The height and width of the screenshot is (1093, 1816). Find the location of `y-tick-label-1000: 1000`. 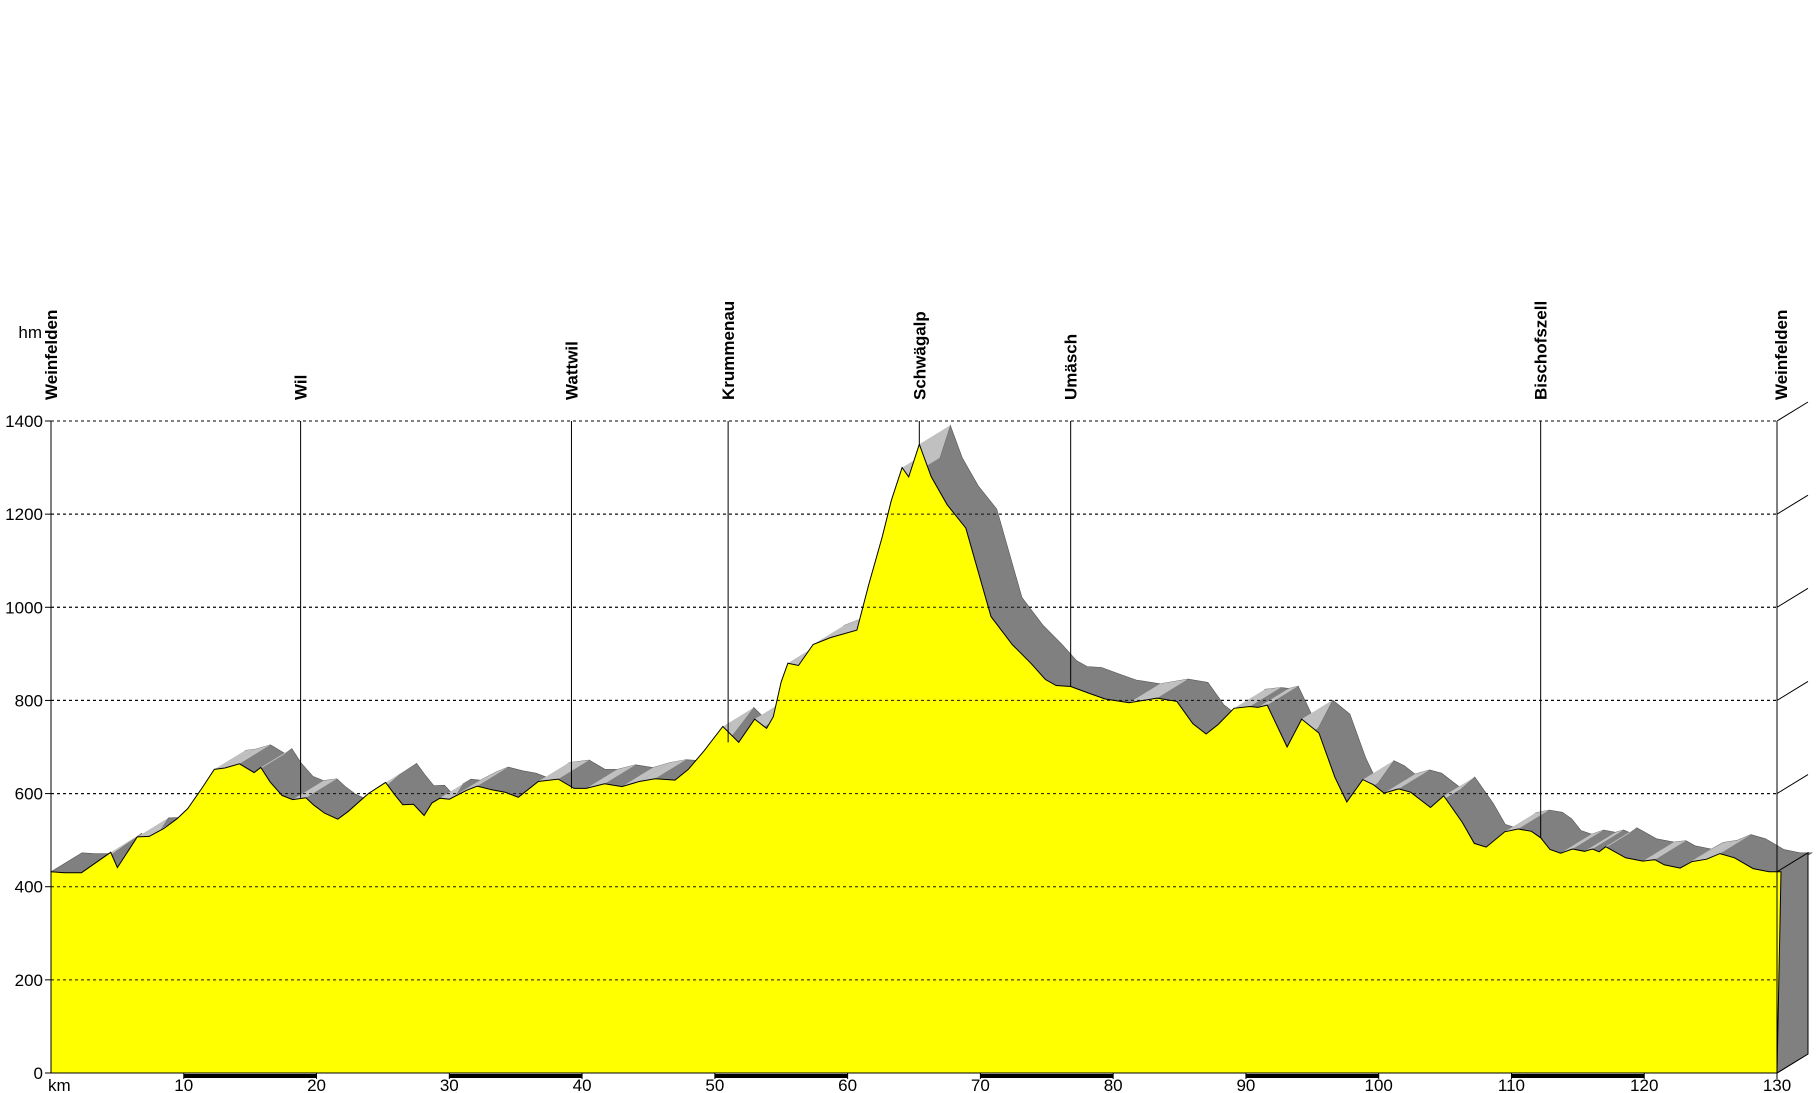

y-tick-label-1000: 1000 is located at coordinates (24, 607).